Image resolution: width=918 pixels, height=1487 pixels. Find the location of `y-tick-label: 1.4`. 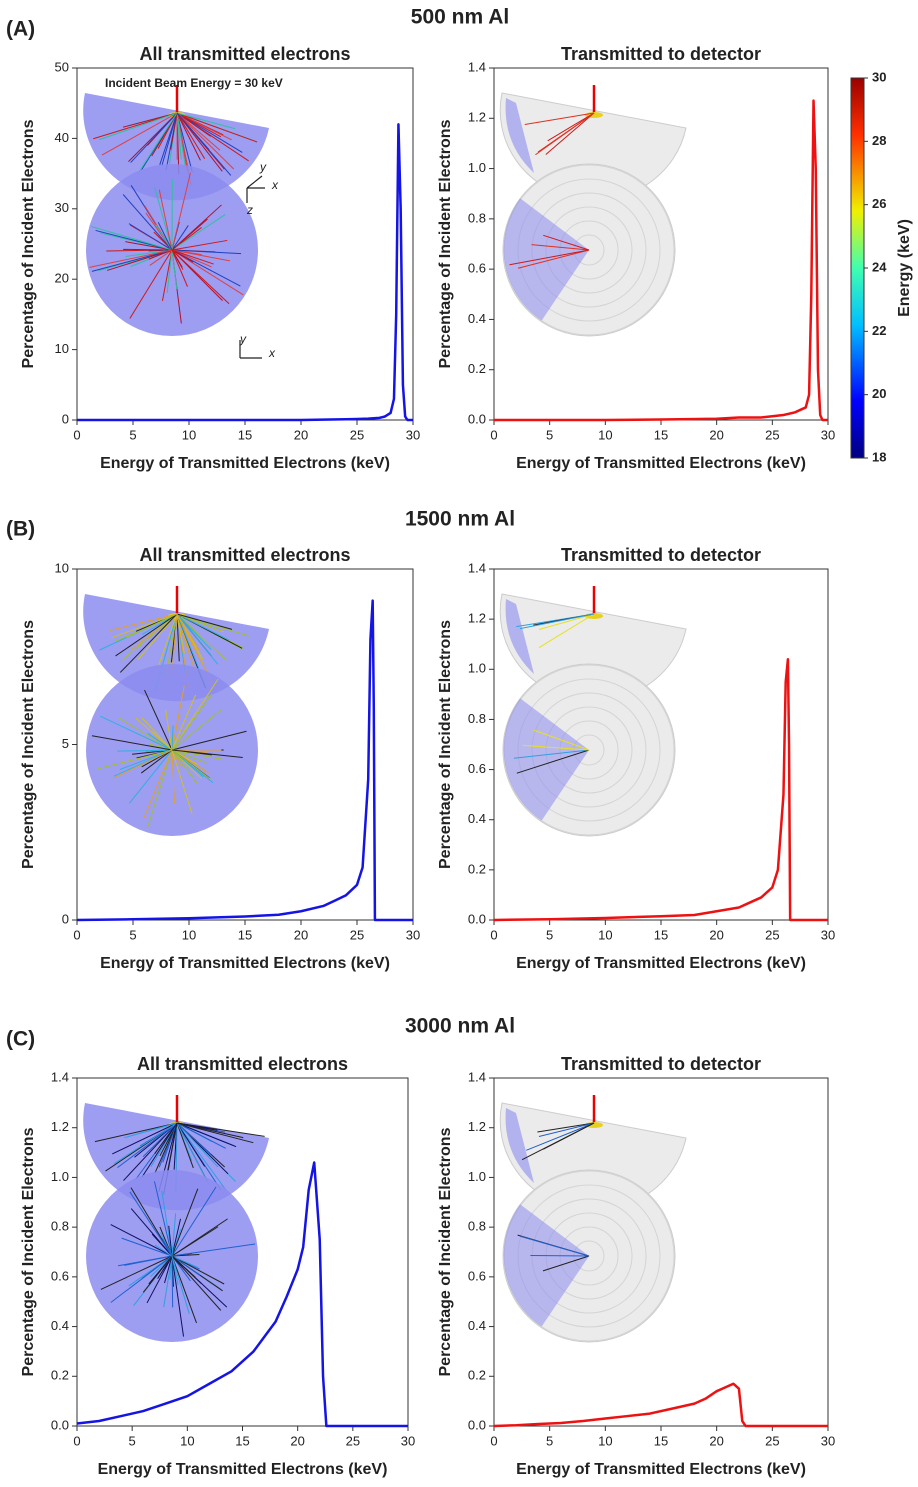

y-tick-label: 1.4 is located at coordinates (60, 1076).